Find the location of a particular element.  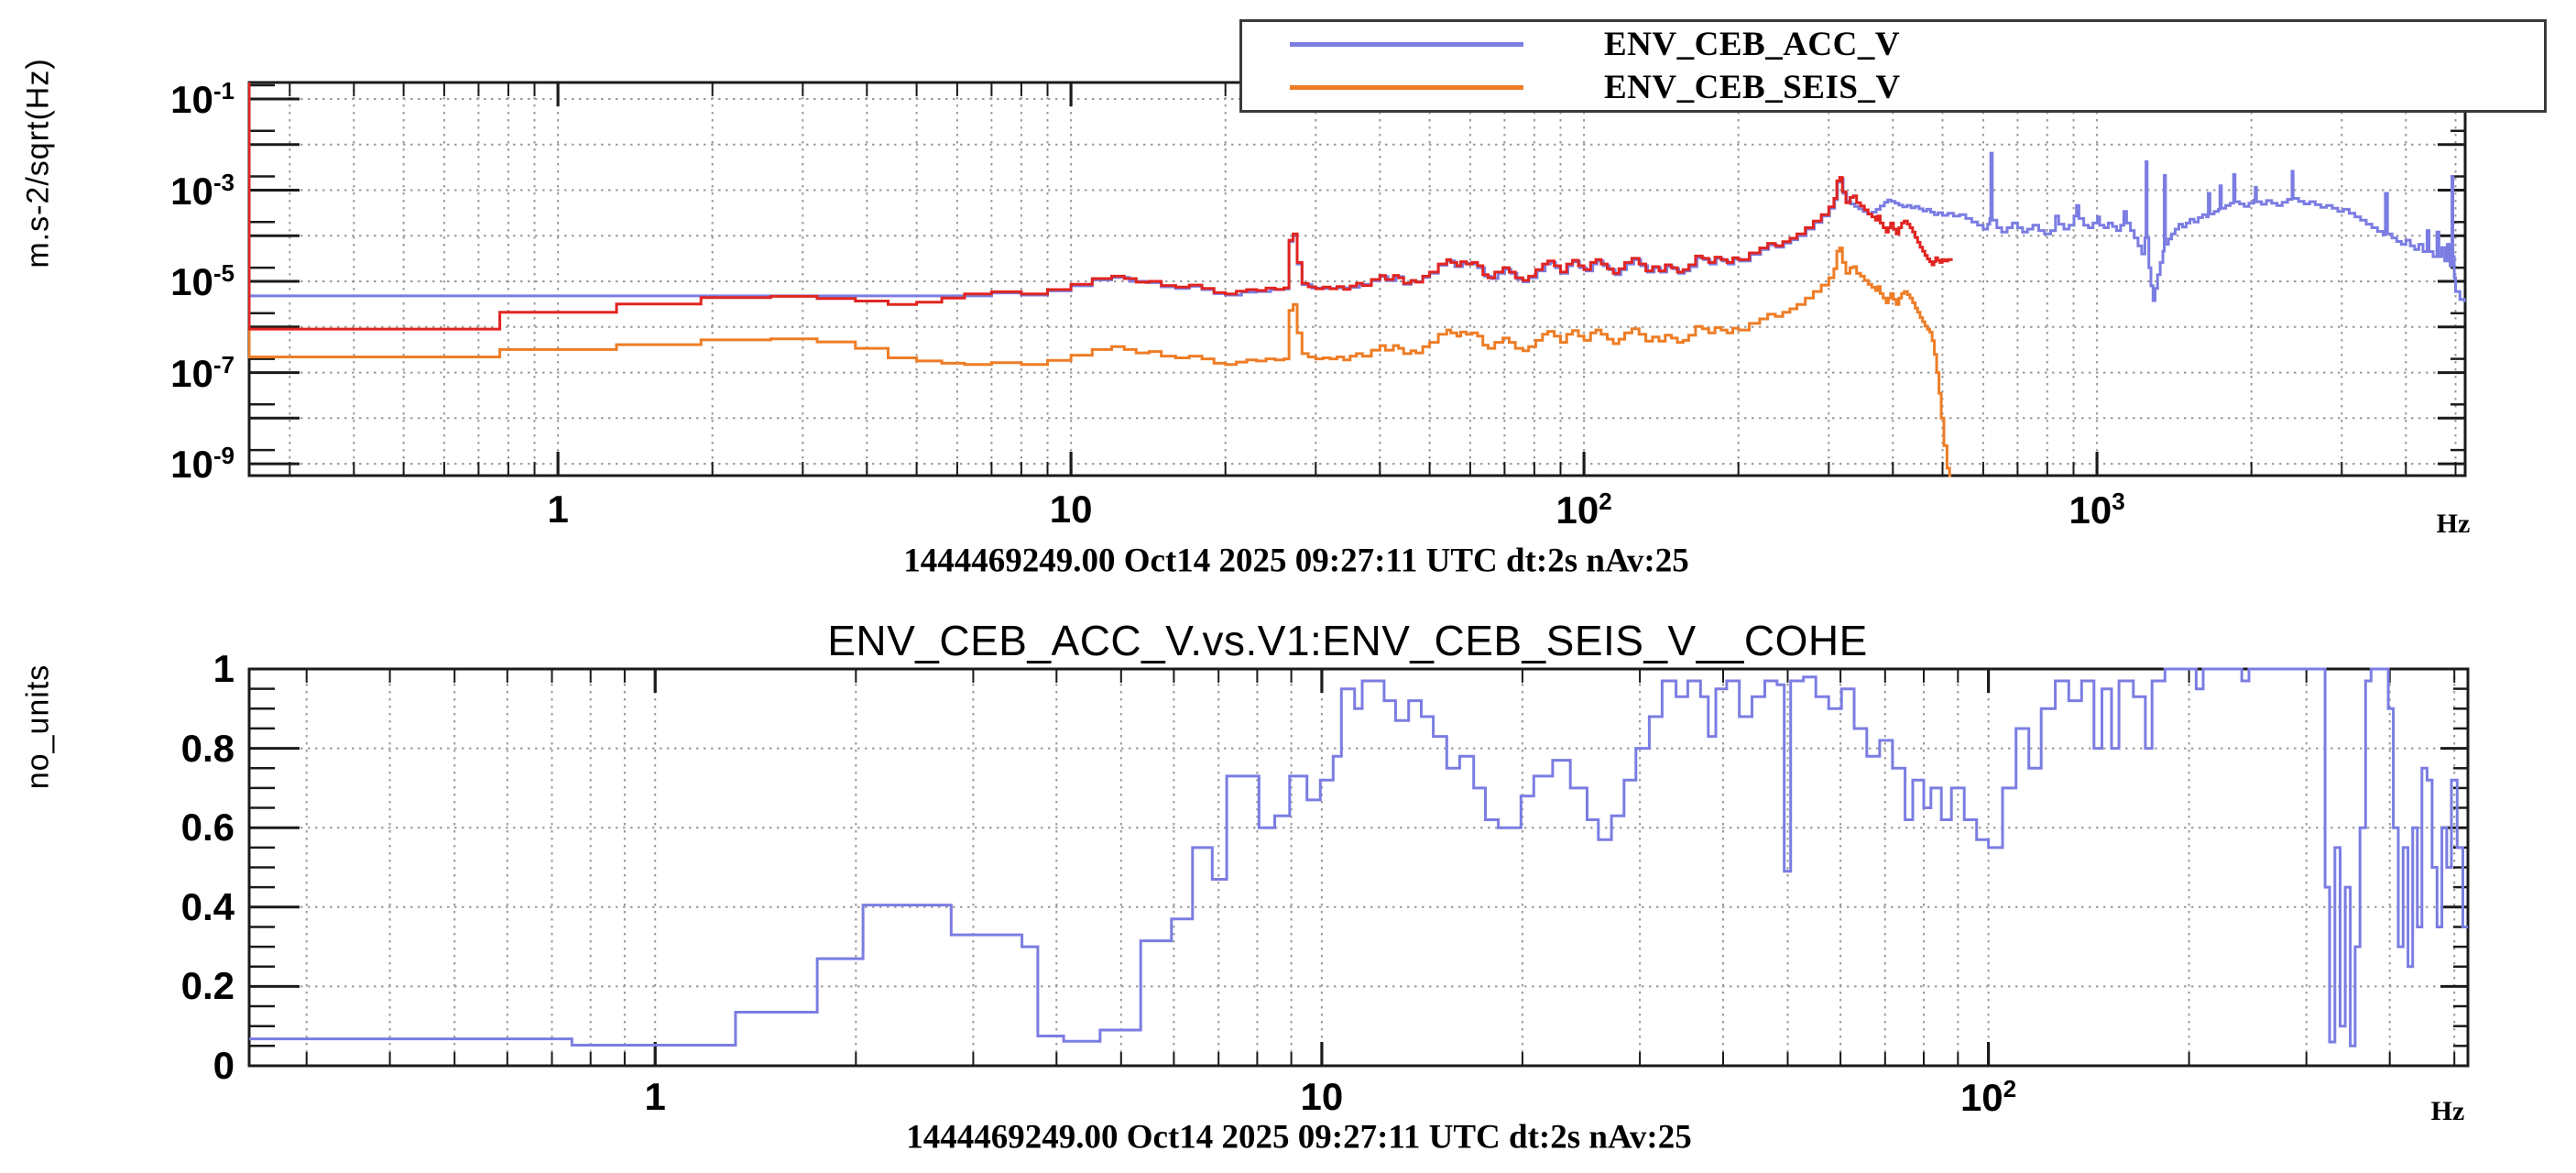

legend-line-acc is located at coordinates (1407, 45).